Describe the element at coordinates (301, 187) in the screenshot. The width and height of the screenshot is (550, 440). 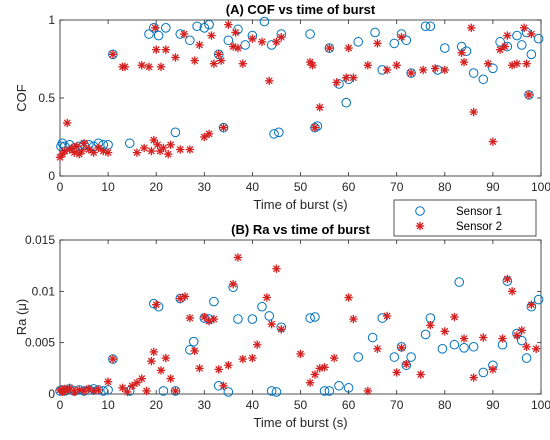
I see `x-tick-label: 50` at that location.